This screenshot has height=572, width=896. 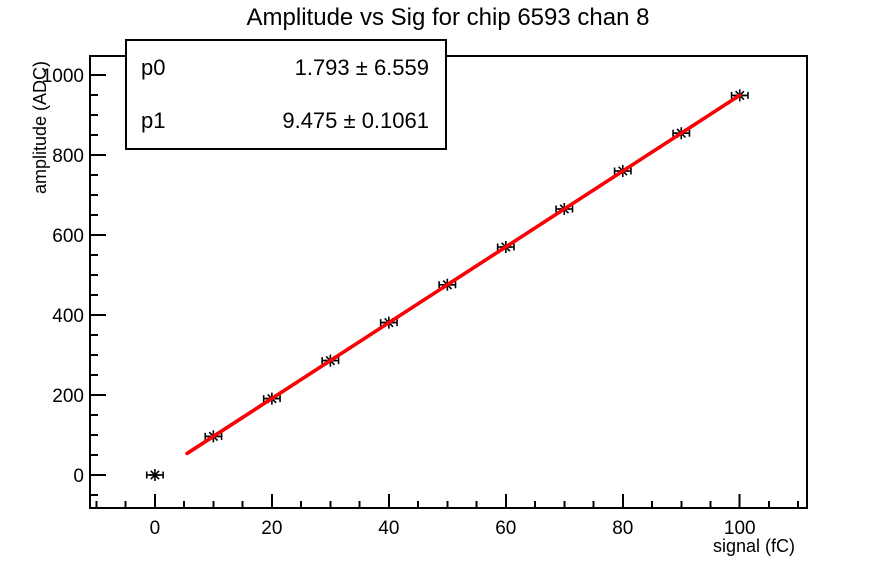 What do you see at coordinates (355, 121) in the screenshot?
I see `fit-param-p1-value: 9.475 ± 0.1061` at bounding box center [355, 121].